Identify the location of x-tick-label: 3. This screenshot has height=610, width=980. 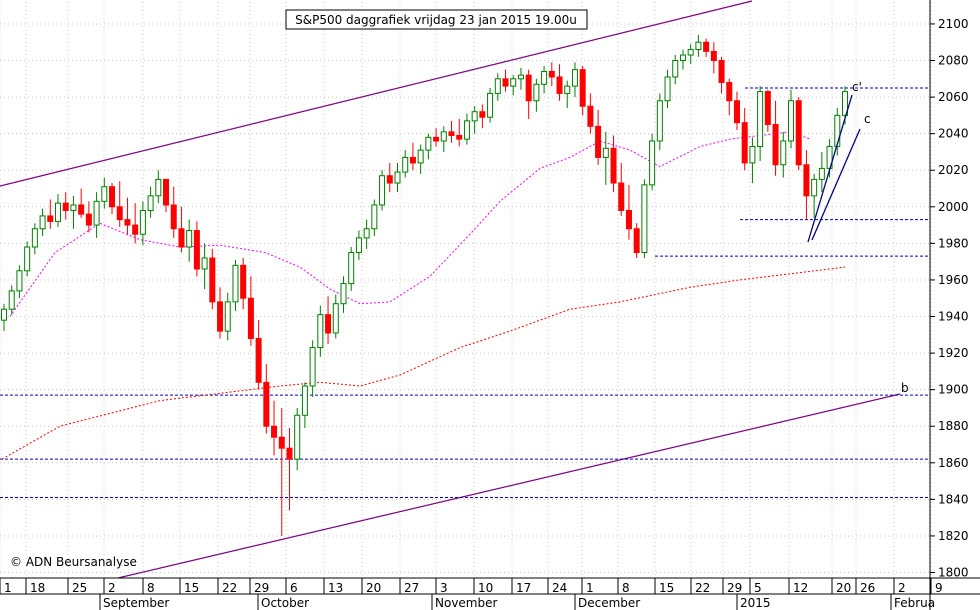
(444, 588).